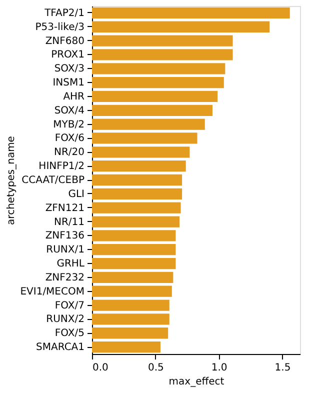 Image resolution: width=334 pixels, height=404 pixels. I want to click on y-tick-label: FOX/7, so click(69, 306).